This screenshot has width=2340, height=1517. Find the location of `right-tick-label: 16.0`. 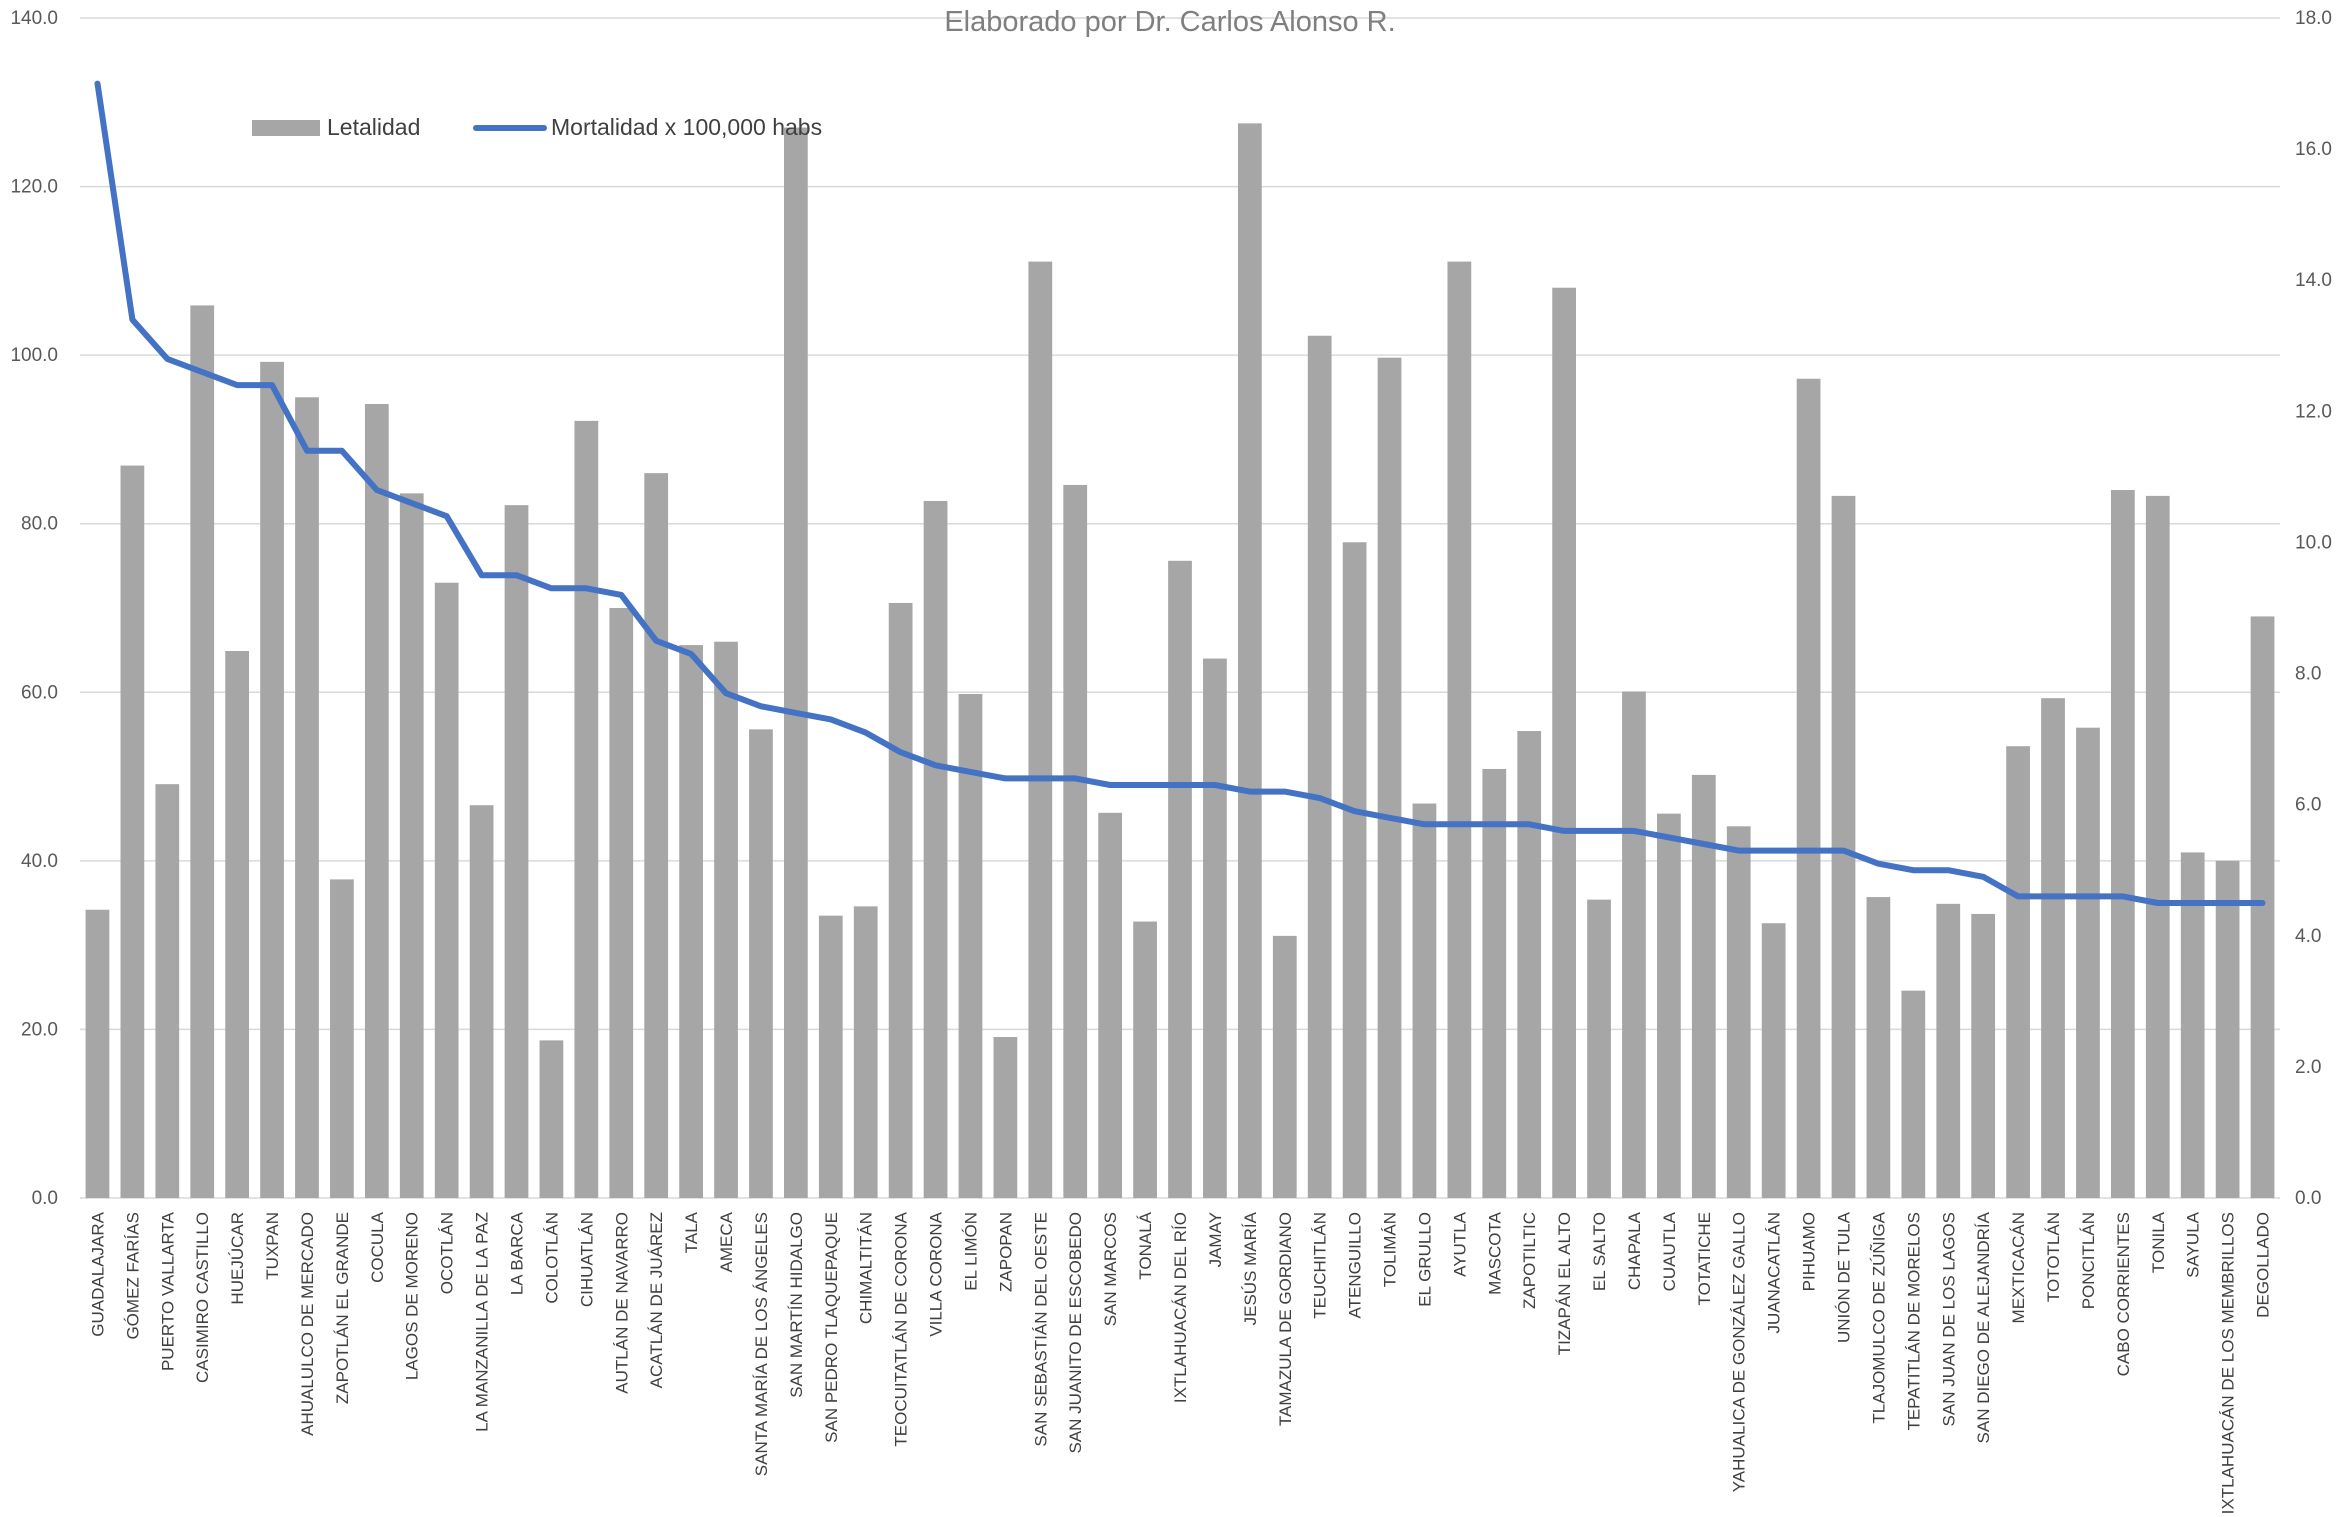

right-tick-label: 16.0 is located at coordinates (2313, 149).